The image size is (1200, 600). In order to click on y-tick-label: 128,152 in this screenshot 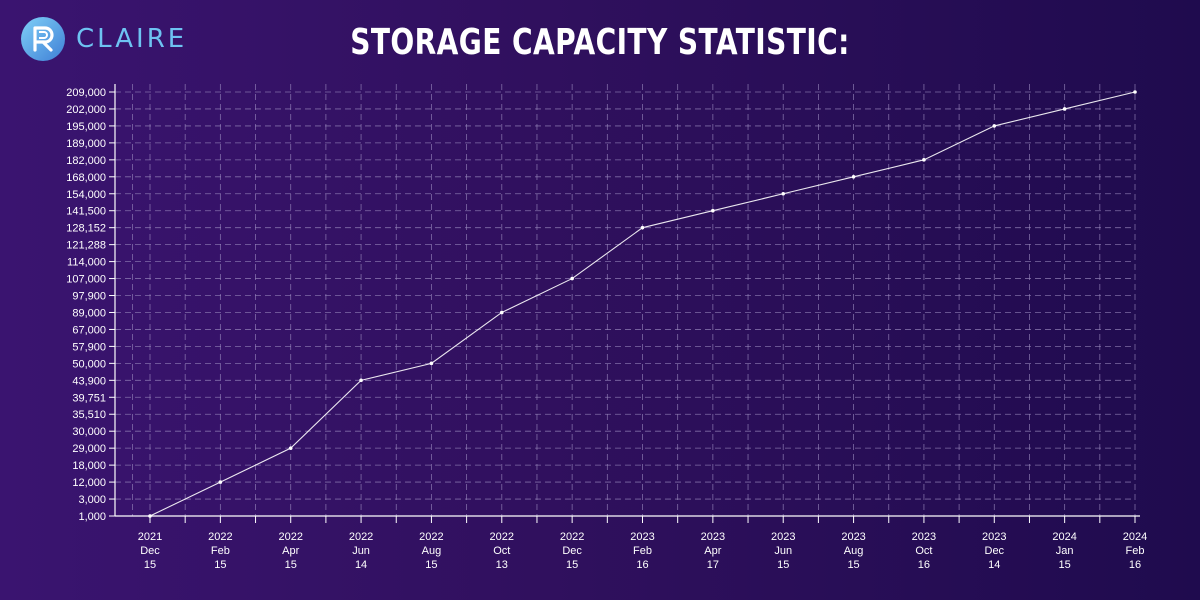, I will do `click(86, 229)`.